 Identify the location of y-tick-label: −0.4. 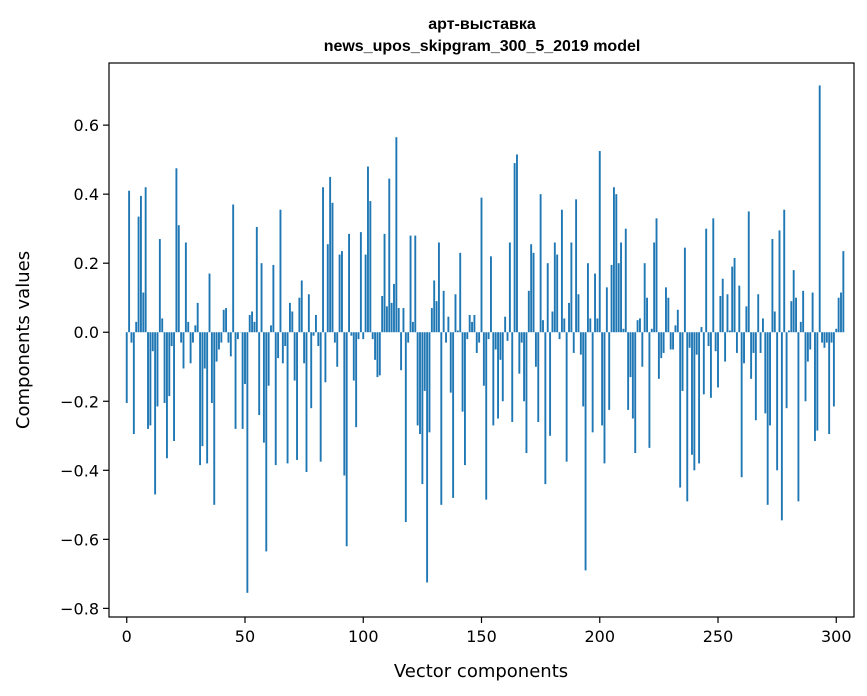
(79, 470).